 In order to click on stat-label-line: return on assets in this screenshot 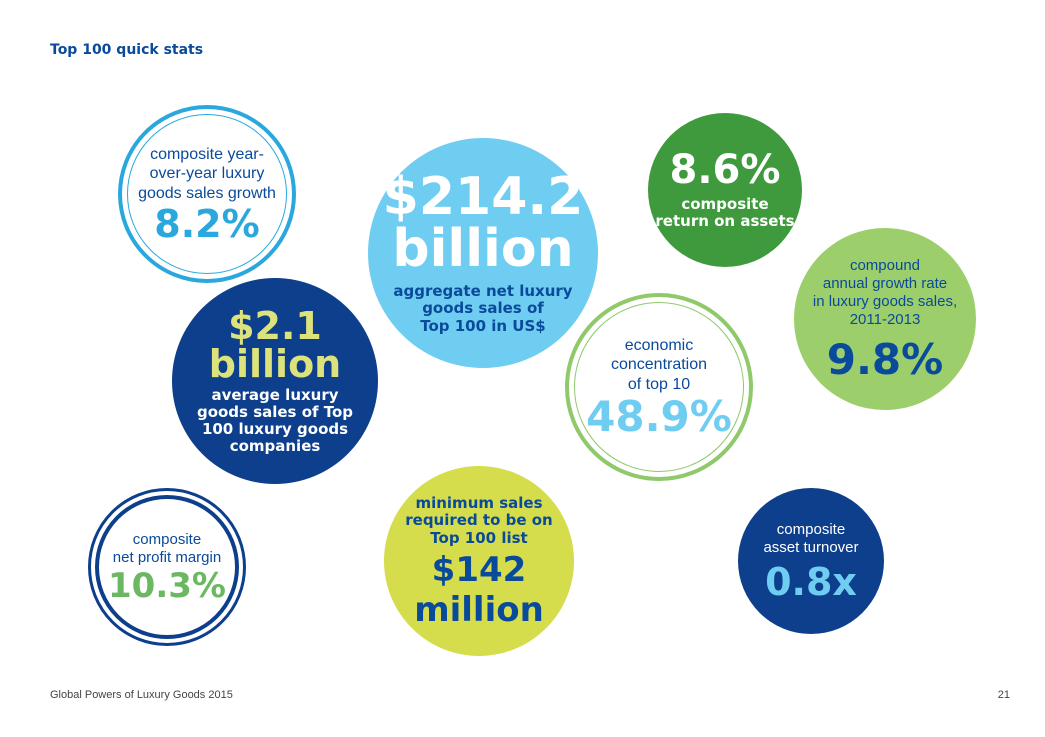, I will do `click(725, 221)`.